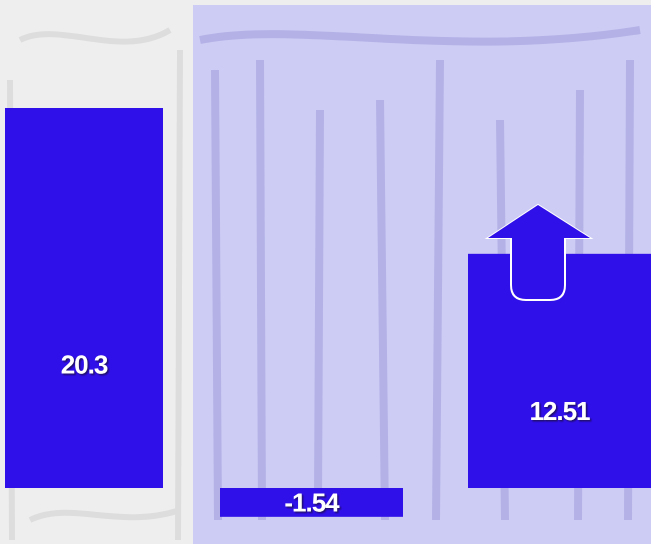 Image resolution: width=651 pixels, height=544 pixels. What do you see at coordinates (539, 221) in the screenshot?
I see `arrow-head` at bounding box center [539, 221].